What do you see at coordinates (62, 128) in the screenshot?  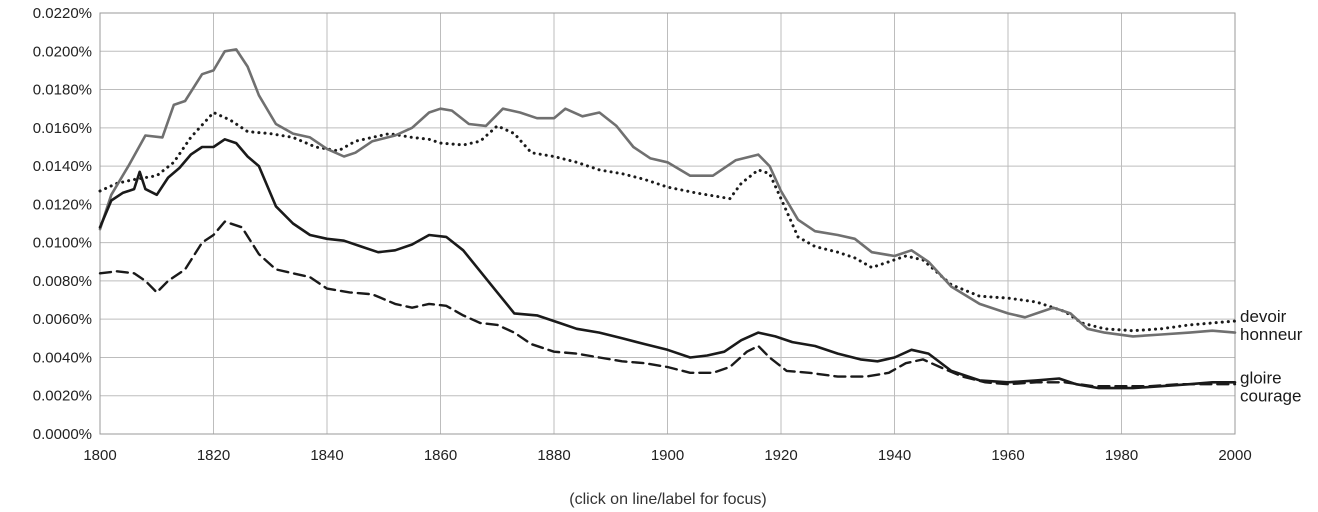 I see `y-tick-label: 0.0160%` at bounding box center [62, 128].